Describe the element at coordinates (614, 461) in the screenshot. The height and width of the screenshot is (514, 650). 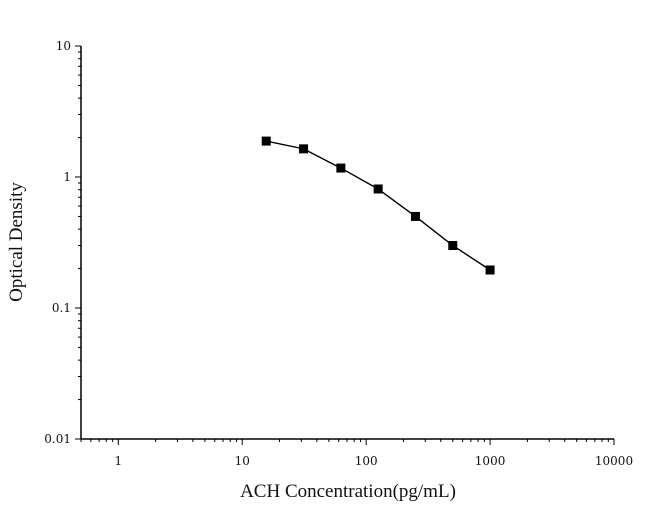
I see `x-tick-label: 10000` at that location.